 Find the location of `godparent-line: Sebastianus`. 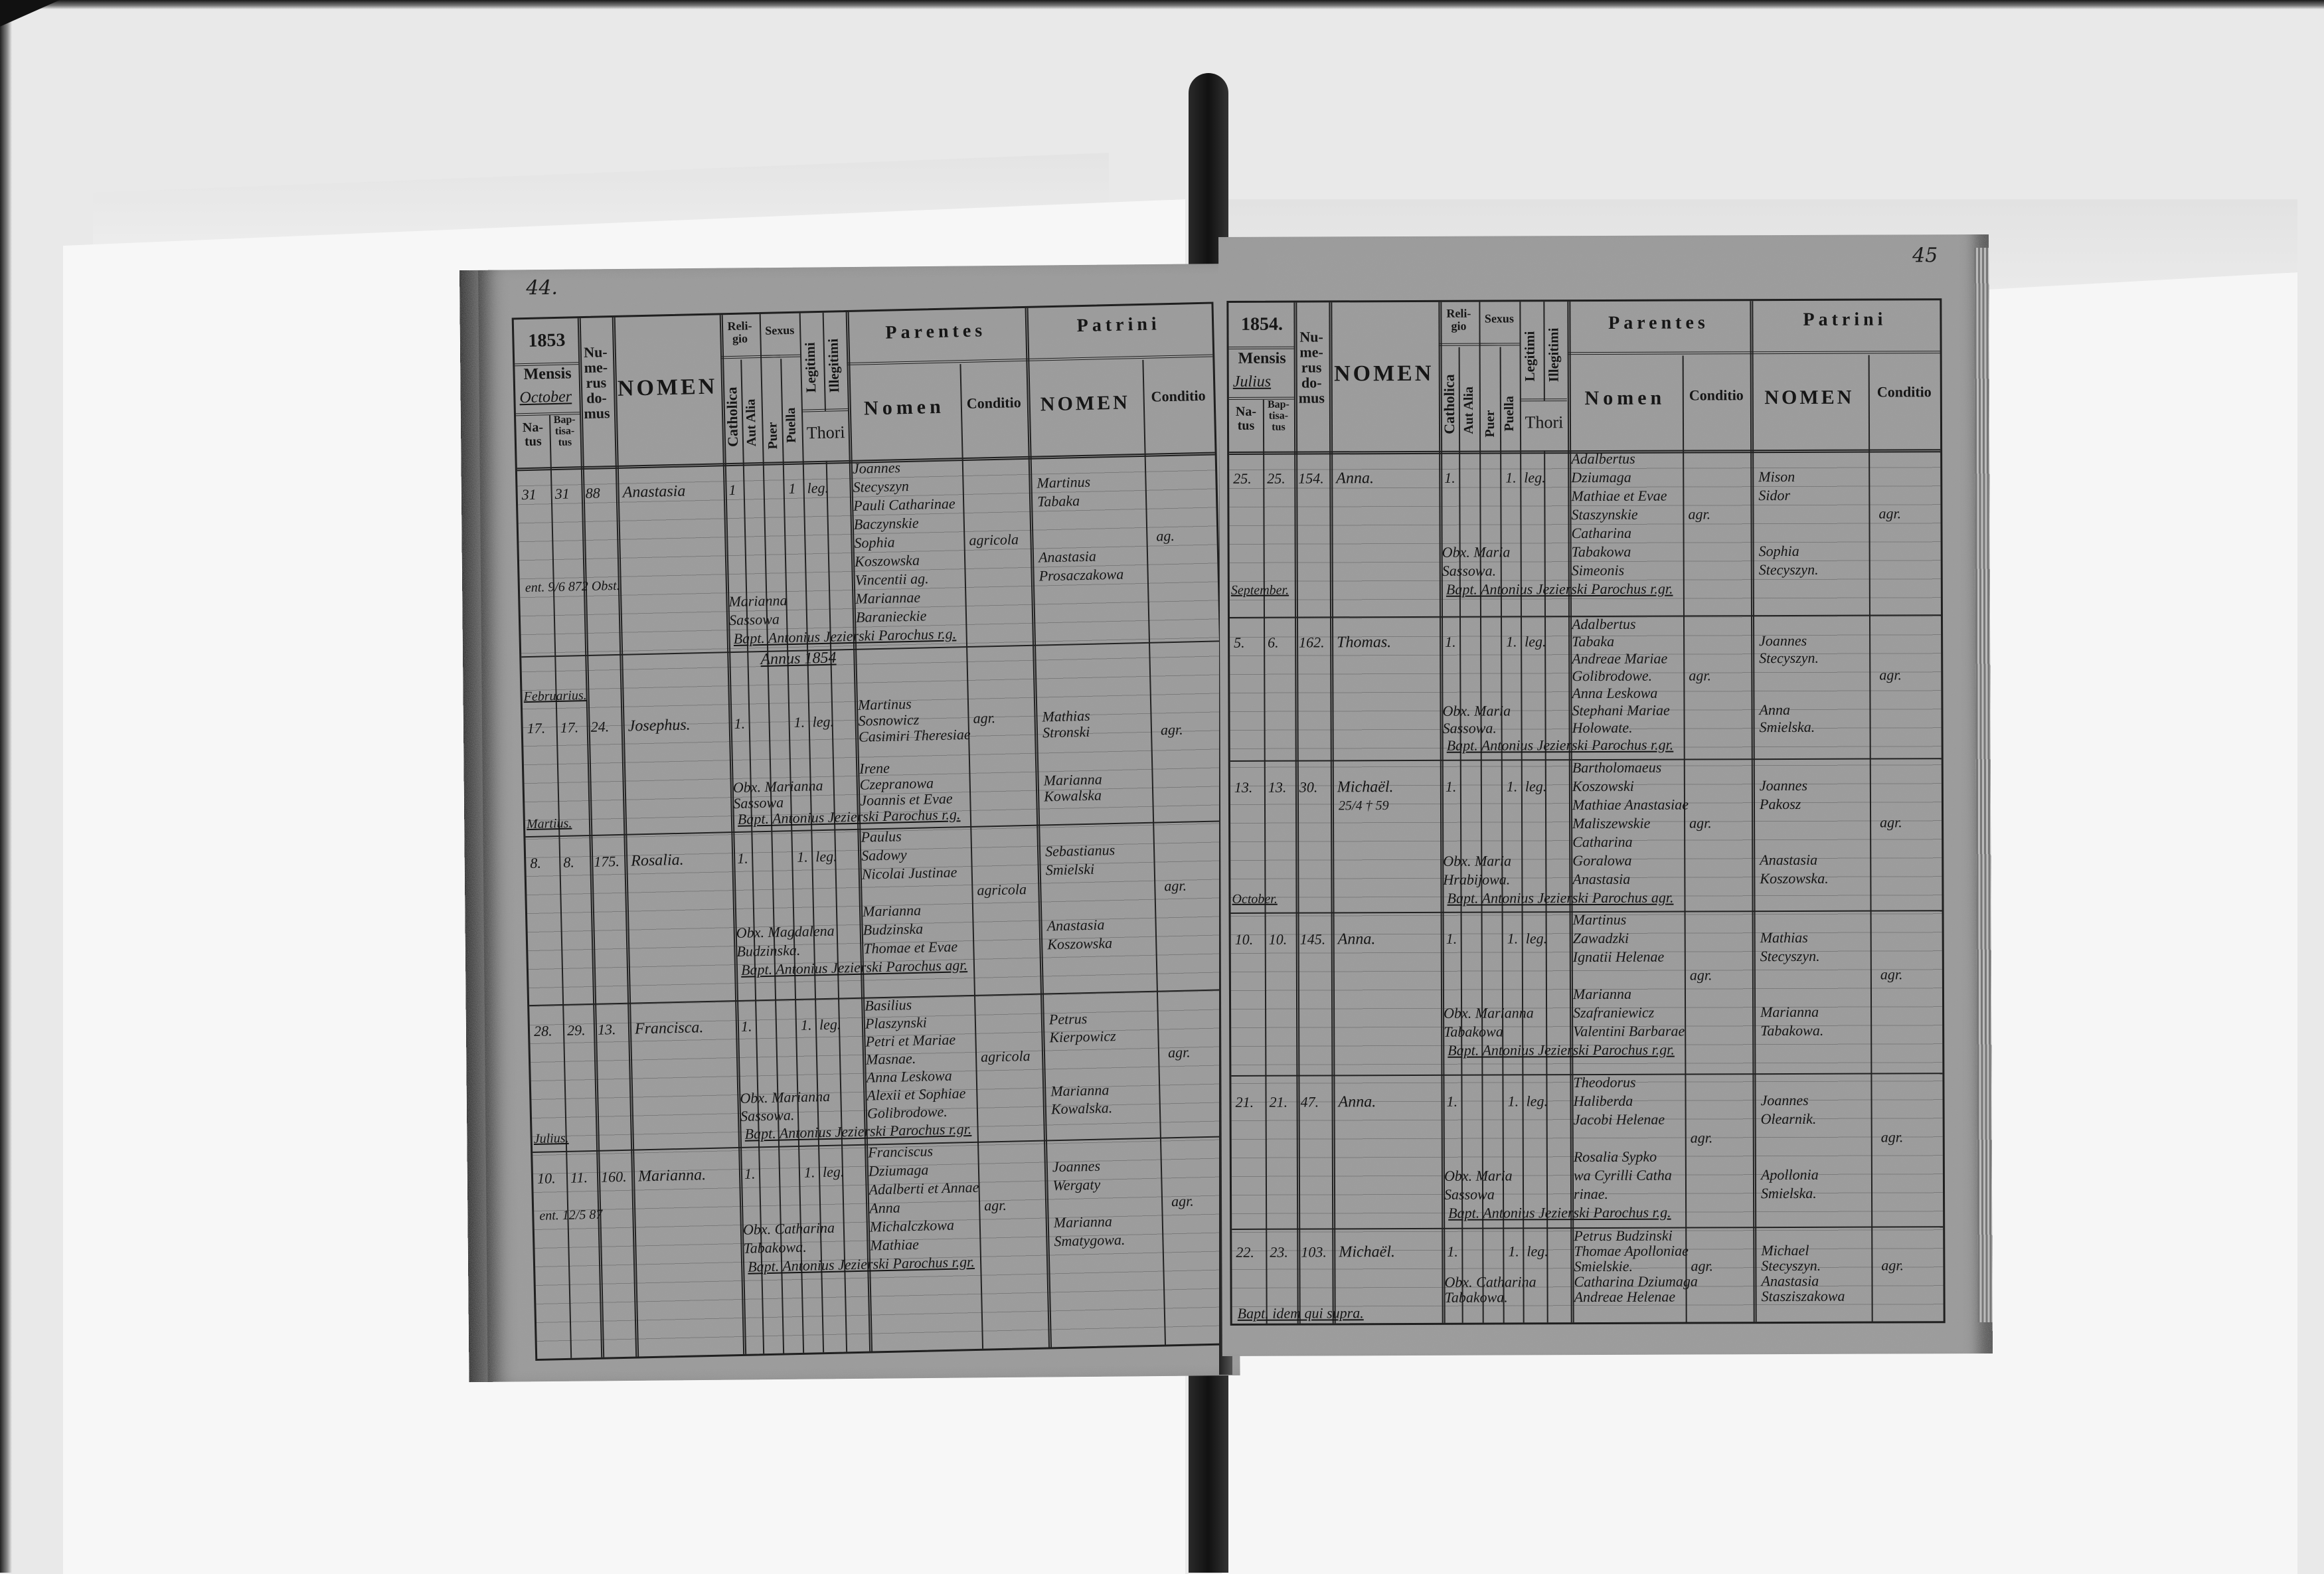

godparent-line: Sebastianus is located at coordinates (1080, 850).